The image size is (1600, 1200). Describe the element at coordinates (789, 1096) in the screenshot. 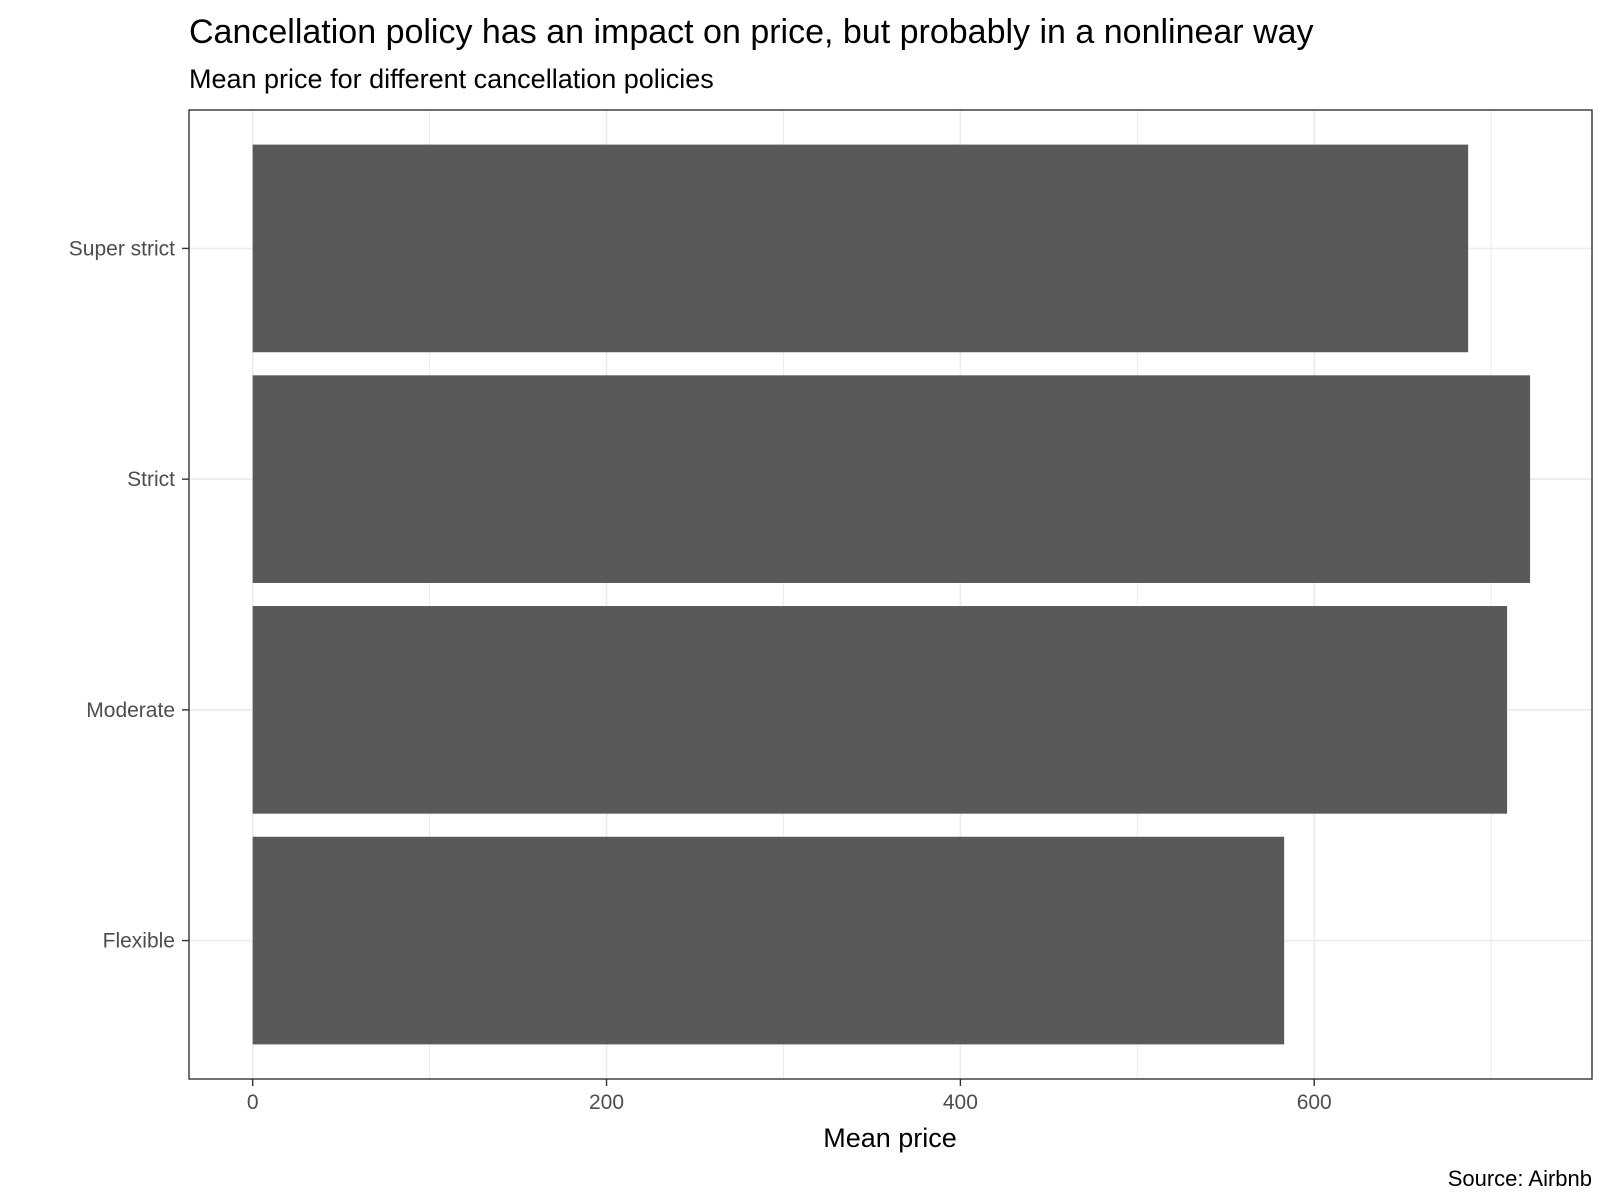

I see `x-axis: 0 200 400 600` at that location.